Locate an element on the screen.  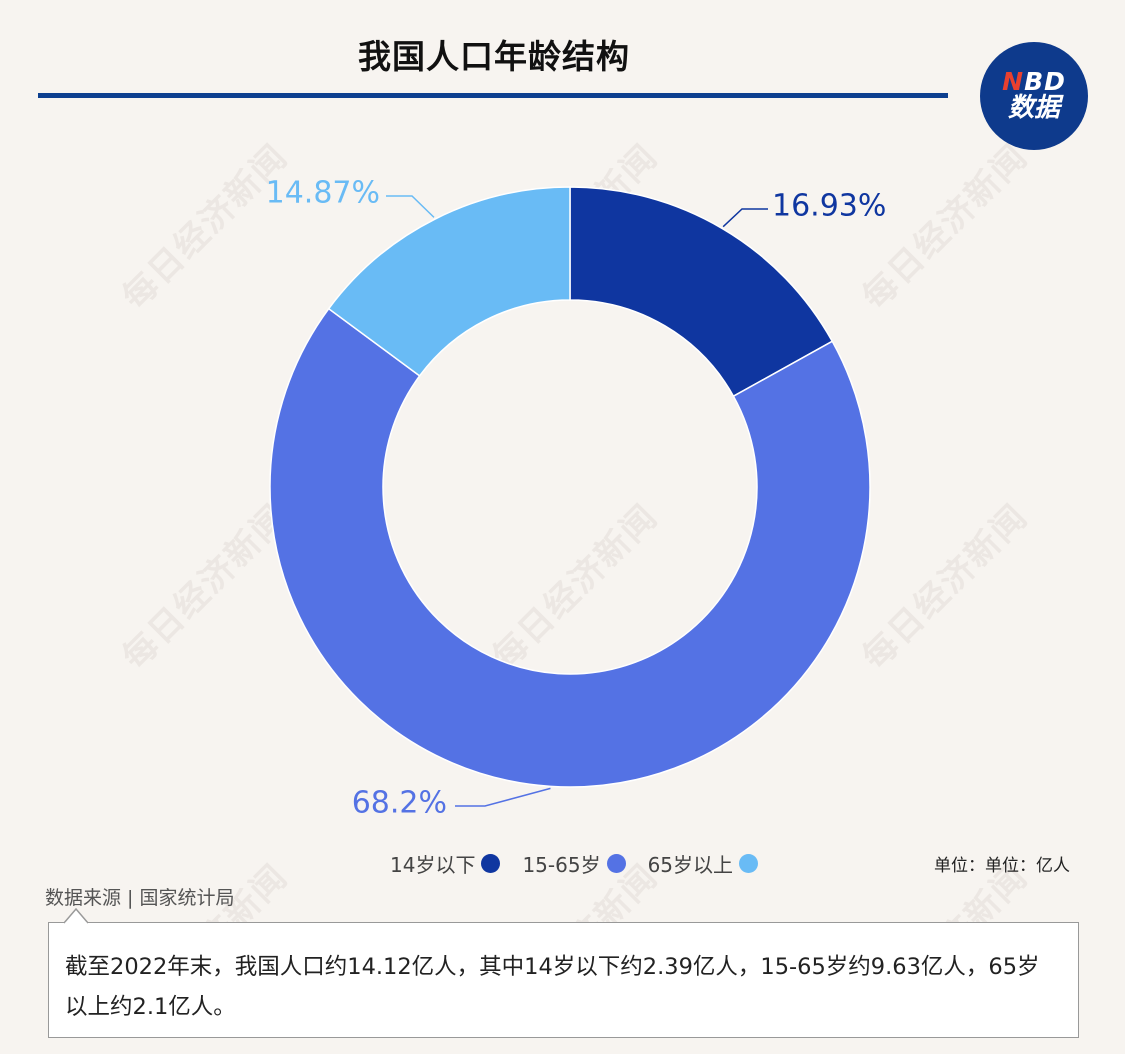
legend-dot-over65 is located at coordinates (749, 863).